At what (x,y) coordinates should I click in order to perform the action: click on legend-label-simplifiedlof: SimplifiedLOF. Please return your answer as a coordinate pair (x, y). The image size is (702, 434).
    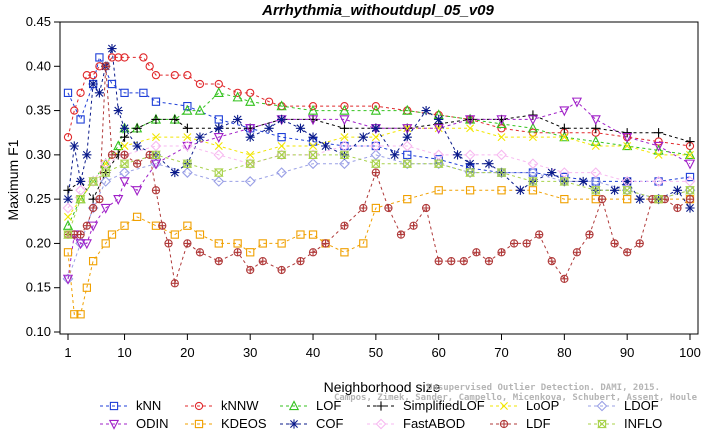
    Looking at the image, I should click on (444, 405).